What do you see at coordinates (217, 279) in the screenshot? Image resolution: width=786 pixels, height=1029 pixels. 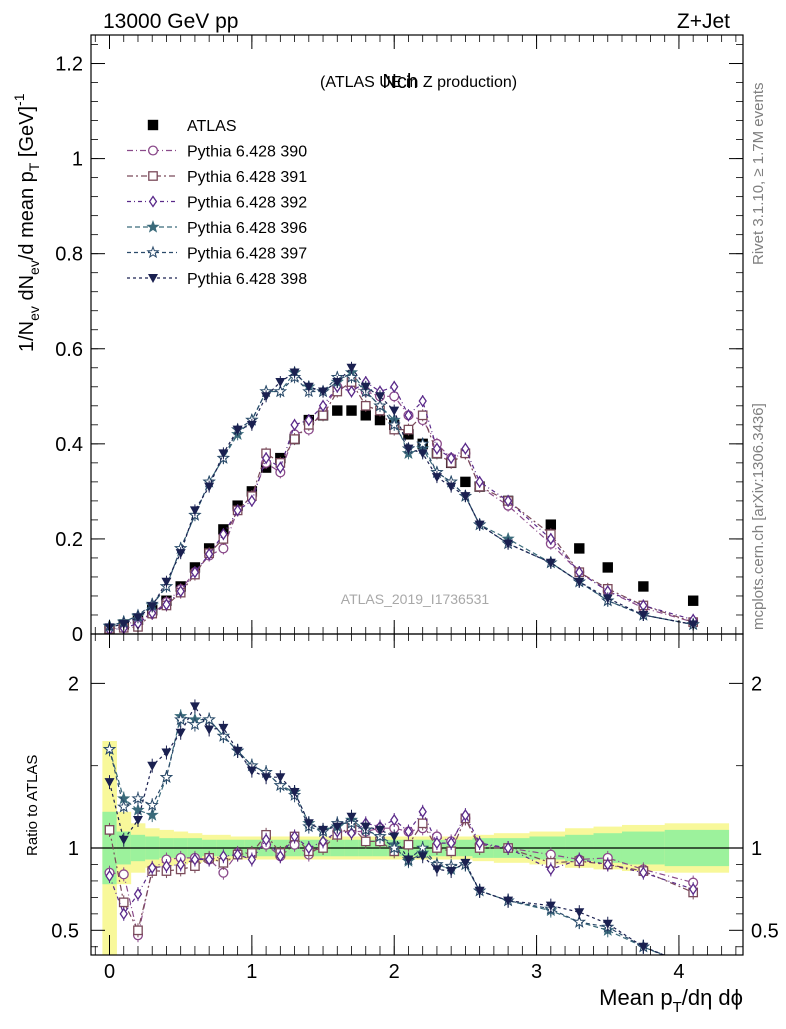 I see `legend-item-6: Pythia 6.428 398` at bounding box center [217, 279].